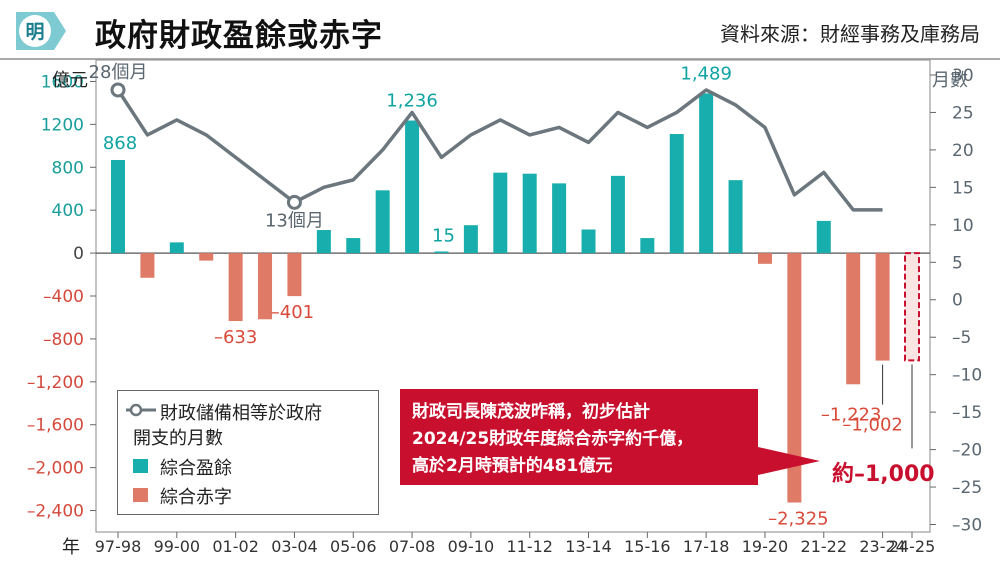  Describe the element at coordinates (824, 546) in the screenshot. I see `x-tick-label: 21-22` at that location.